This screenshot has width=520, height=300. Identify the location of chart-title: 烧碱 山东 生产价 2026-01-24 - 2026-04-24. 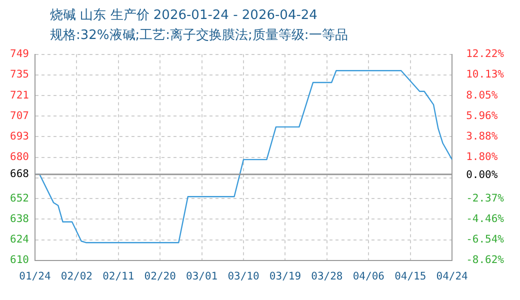
(184, 15).